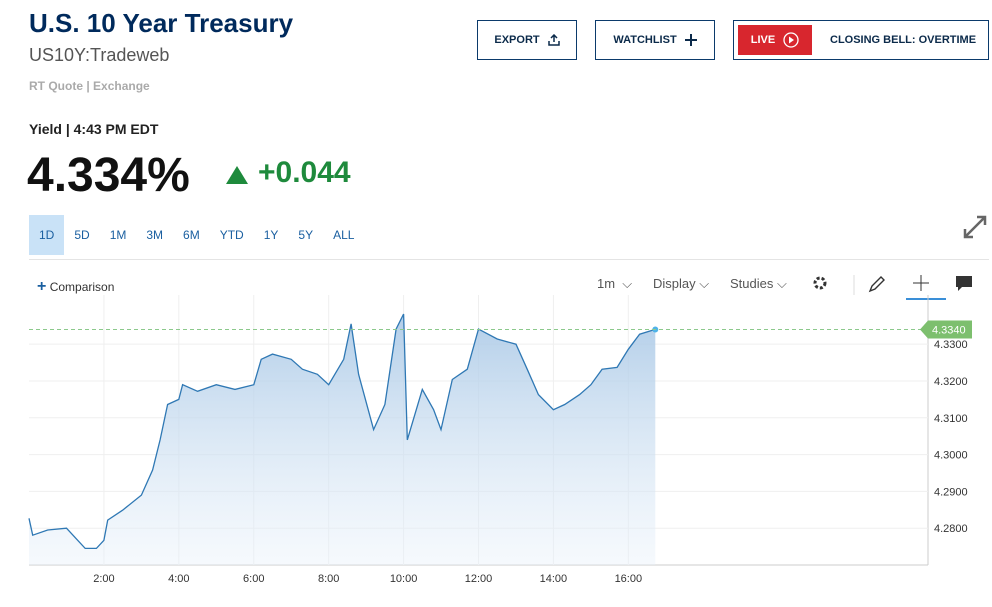 This screenshot has height=607, width=992. What do you see at coordinates (951, 529) in the screenshot?
I see `y-tick-label: 4.2800` at bounding box center [951, 529].